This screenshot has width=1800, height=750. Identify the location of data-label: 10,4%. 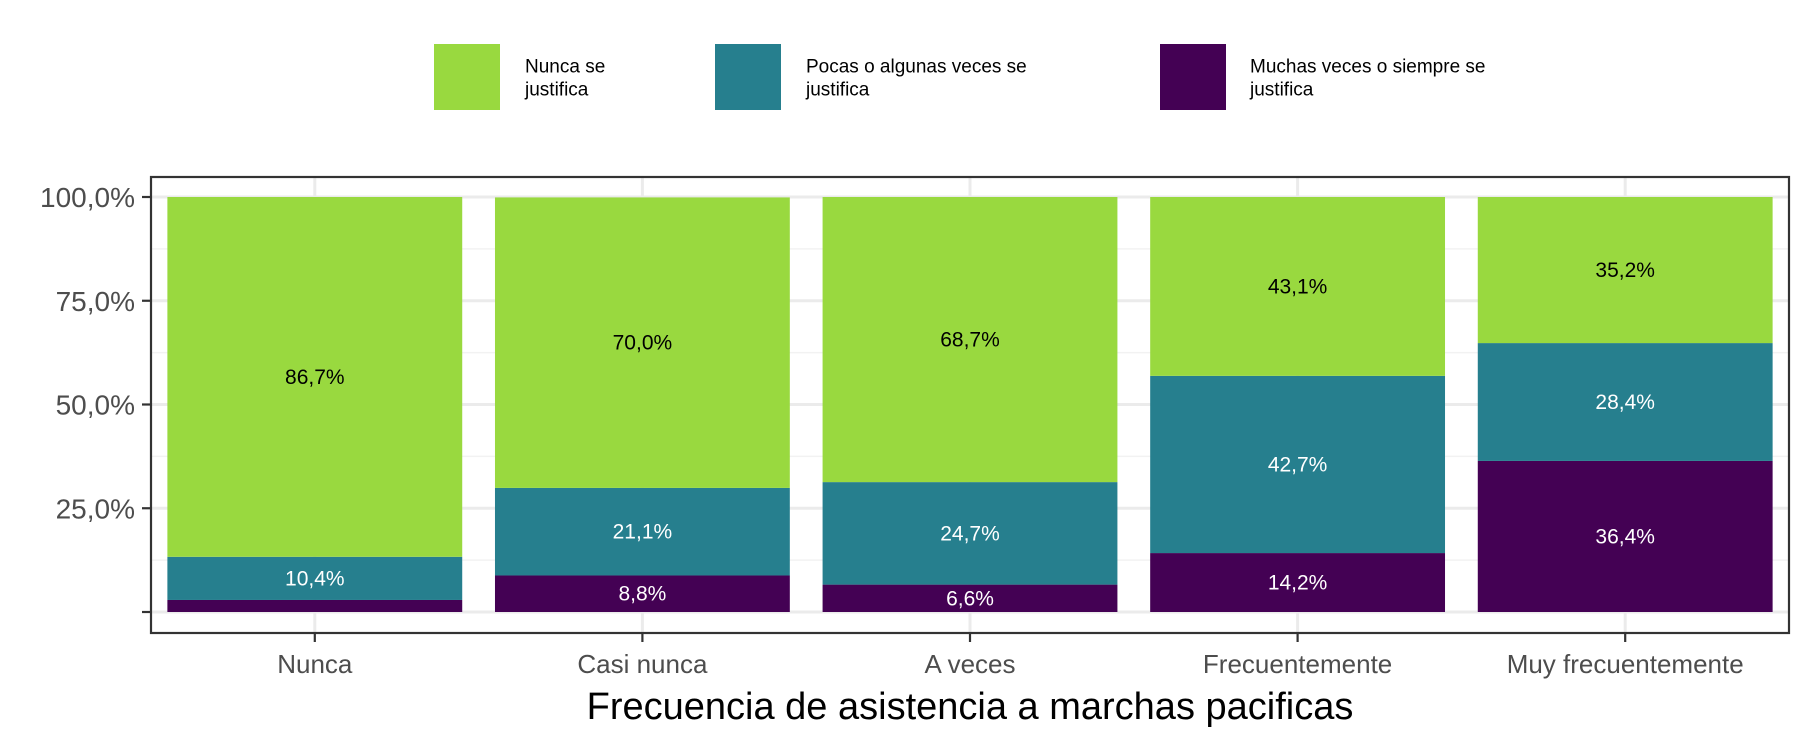
(315, 578).